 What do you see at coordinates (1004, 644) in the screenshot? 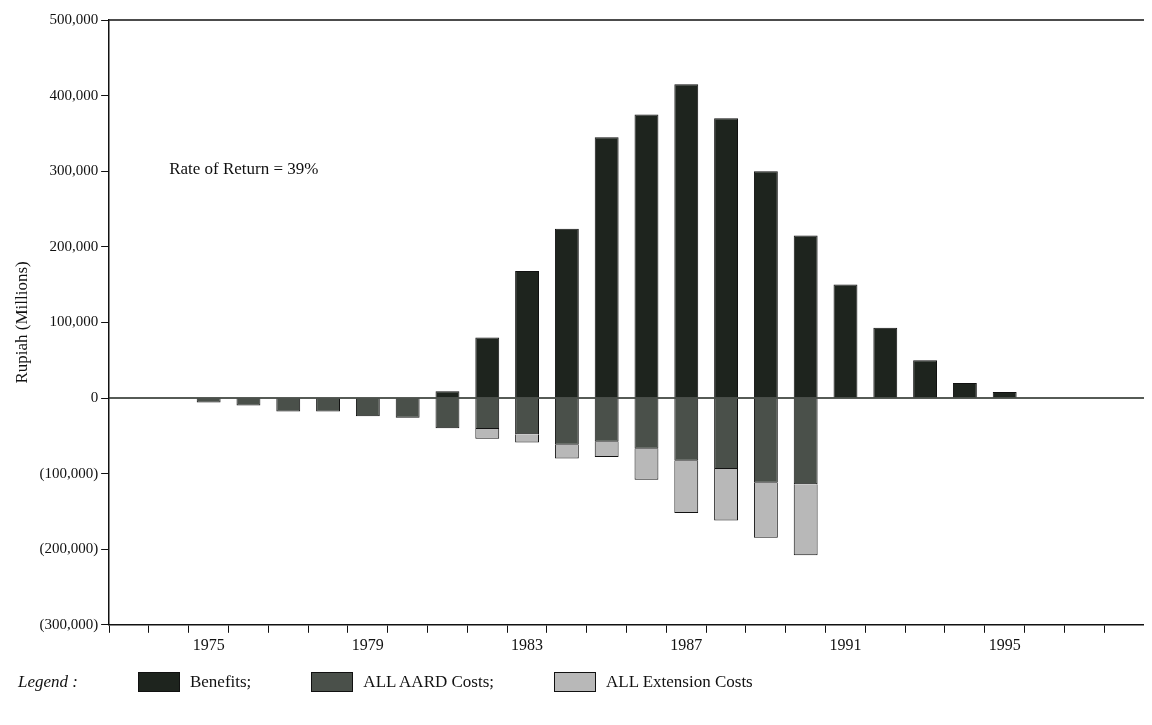
I see `x-tick-label: 1995` at bounding box center [1004, 644].